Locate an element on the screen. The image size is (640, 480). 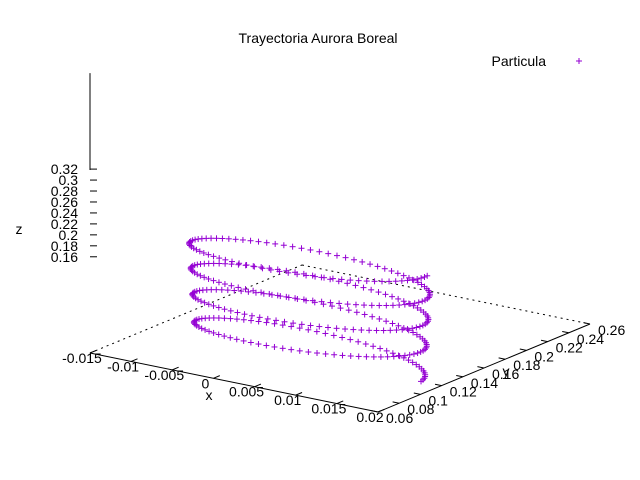
y-tick-label: 0.08 is located at coordinates (420, 409).